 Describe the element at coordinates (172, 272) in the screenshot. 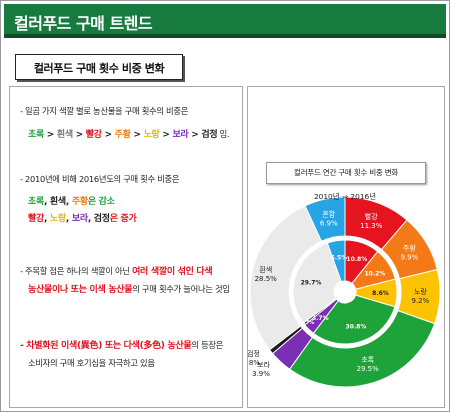

I see `note-highlight: 여러 색깔이 섞인 다색` at that location.